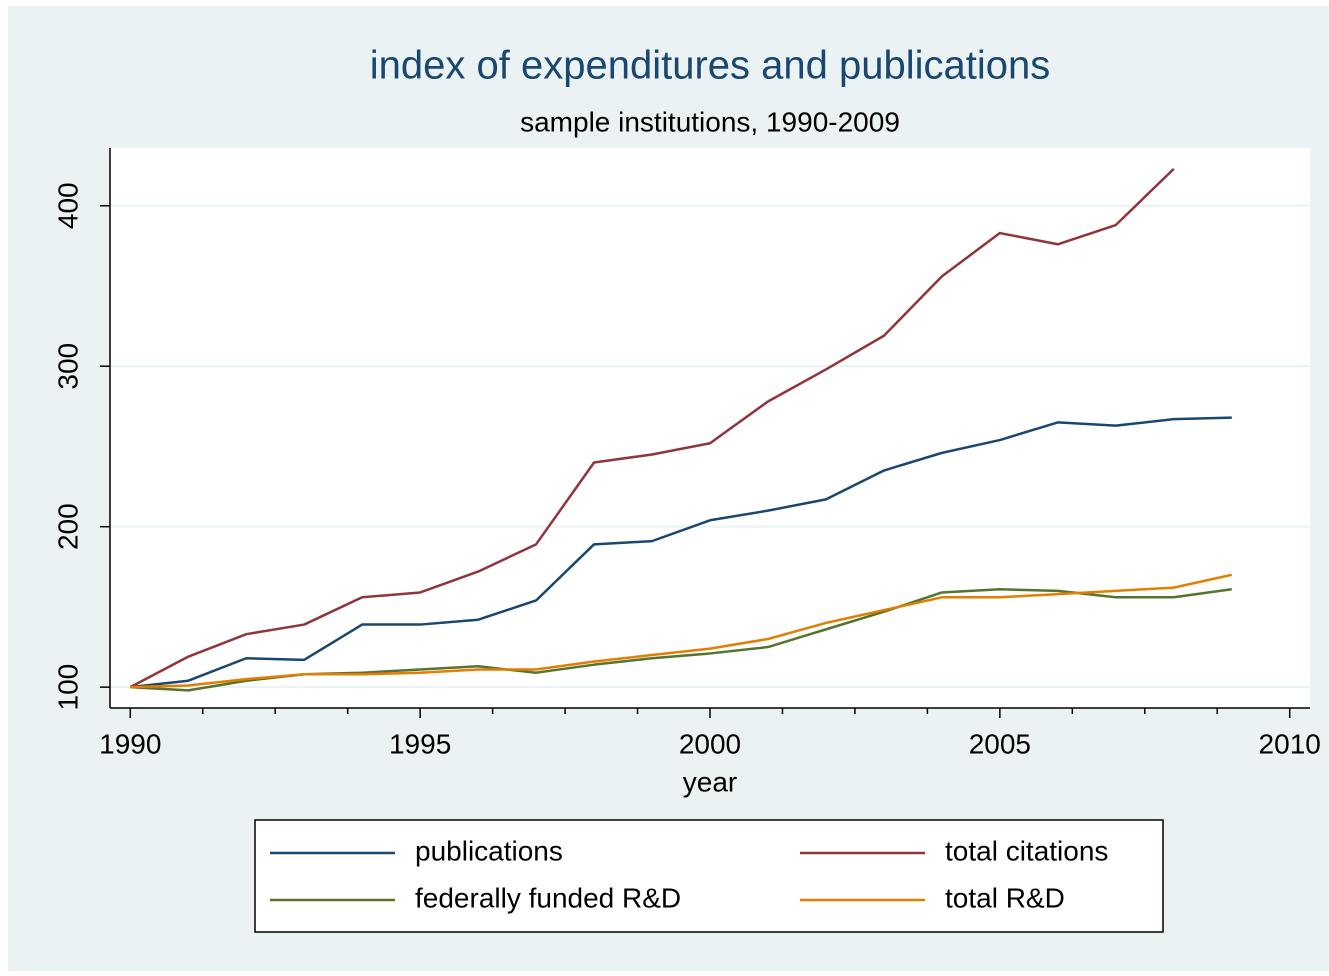  I want to click on chart-title: index of expenditures and publications, so click(710, 66).